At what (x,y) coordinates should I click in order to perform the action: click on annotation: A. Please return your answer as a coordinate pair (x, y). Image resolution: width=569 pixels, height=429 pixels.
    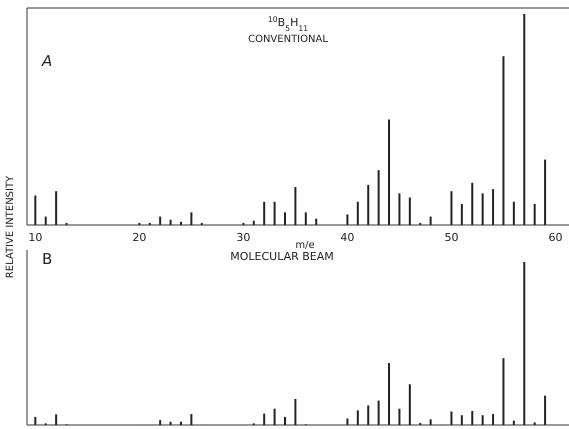
    Looking at the image, I should click on (46, 61).